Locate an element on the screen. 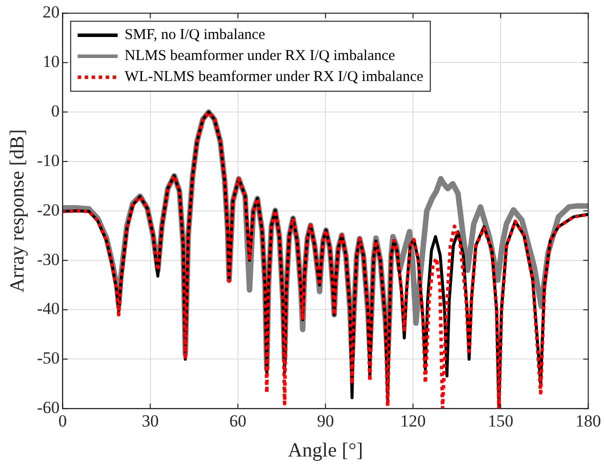  y-tick-label: -40 is located at coordinates (48, 308).